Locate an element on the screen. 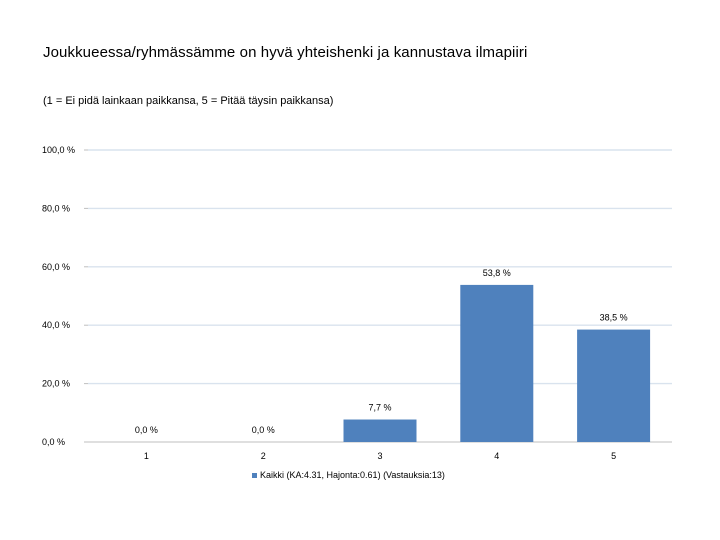  y-tick-label: 20,0 % is located at coordinates (56, 384).